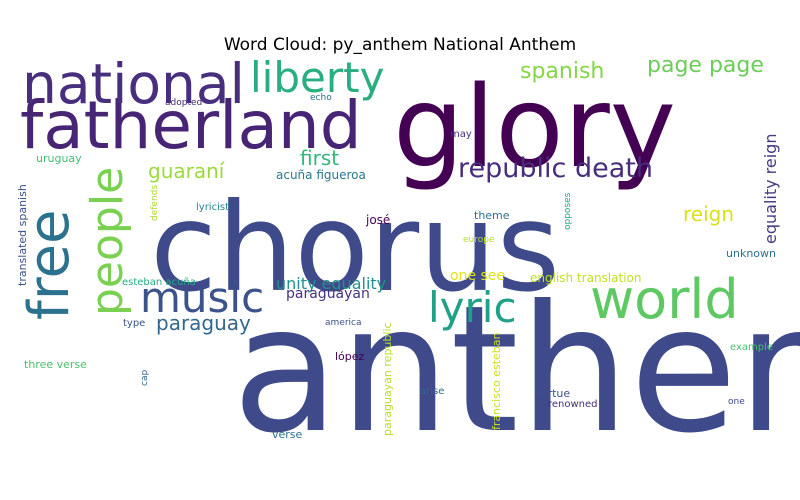 The width and height of the screenshot is (800, 500). What do you see at coordinates (477, 276) in the screenshot?
I see `word-one-see: one see` at bounding box center [477, 276].